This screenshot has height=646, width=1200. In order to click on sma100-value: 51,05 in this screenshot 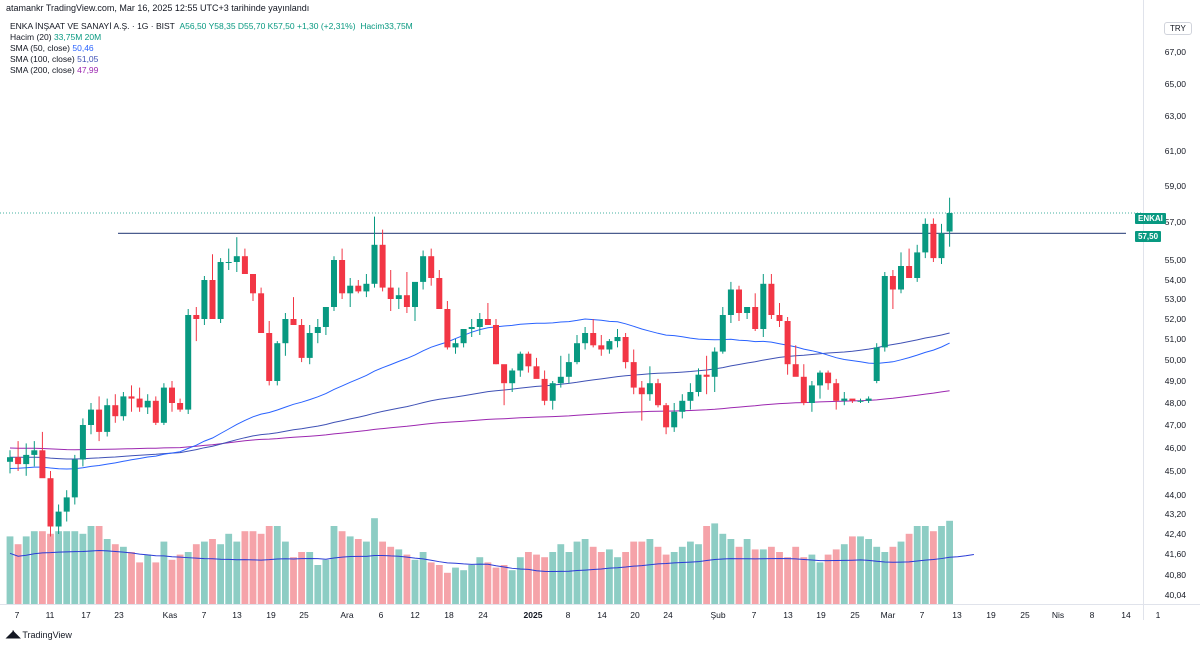, I will do `click(88, 59)`.